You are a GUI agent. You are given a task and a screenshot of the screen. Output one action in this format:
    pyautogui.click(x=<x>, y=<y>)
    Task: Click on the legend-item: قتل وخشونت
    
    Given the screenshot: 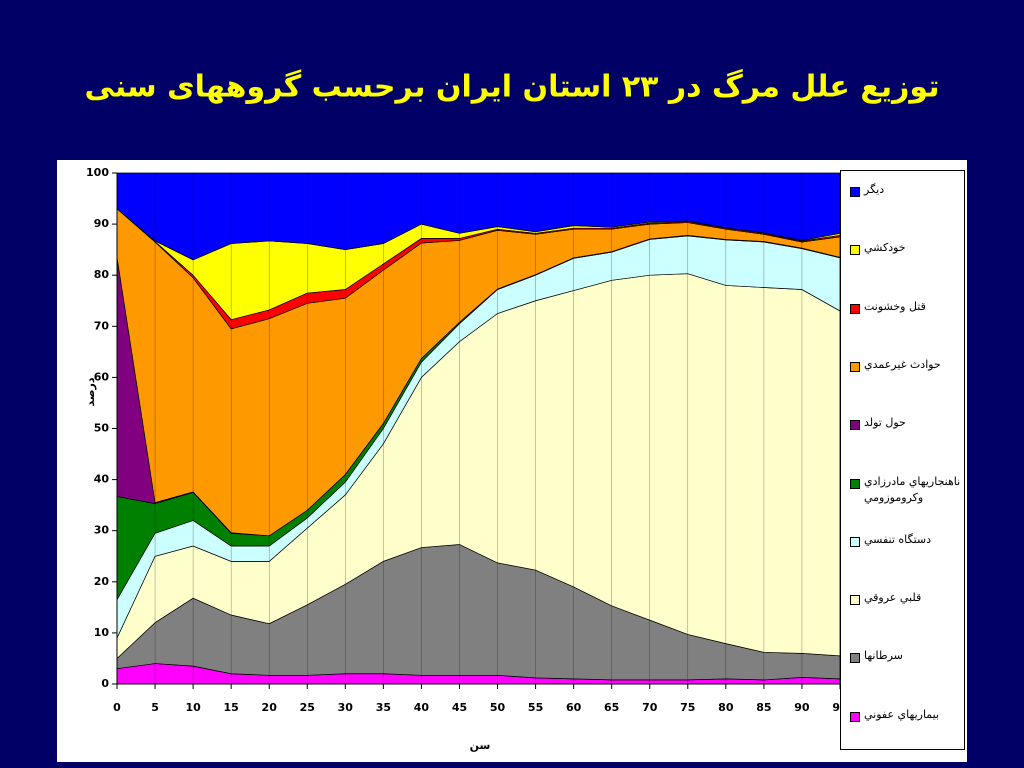 What is the action you would take?
    pyautogui.click(x=906, y=307)
    